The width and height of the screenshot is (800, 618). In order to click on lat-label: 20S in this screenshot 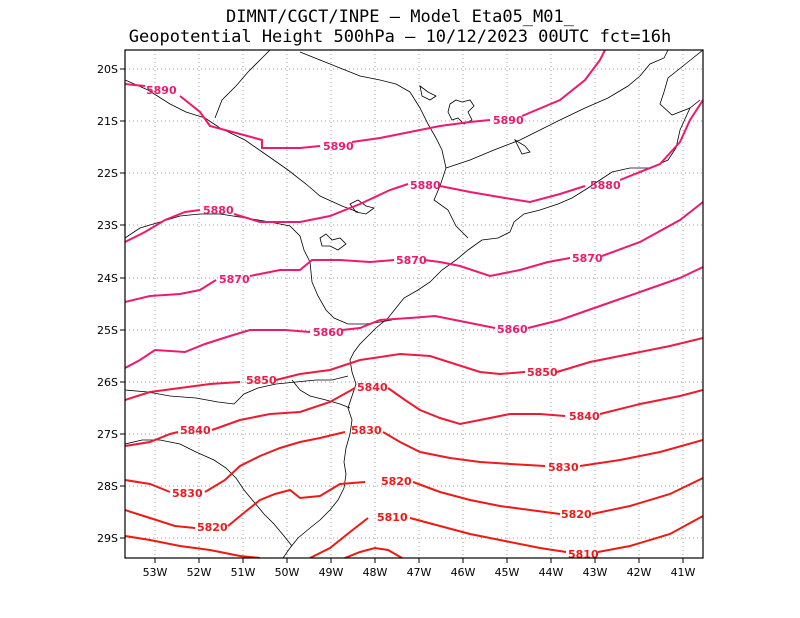, I will do `click(107, 69)`.